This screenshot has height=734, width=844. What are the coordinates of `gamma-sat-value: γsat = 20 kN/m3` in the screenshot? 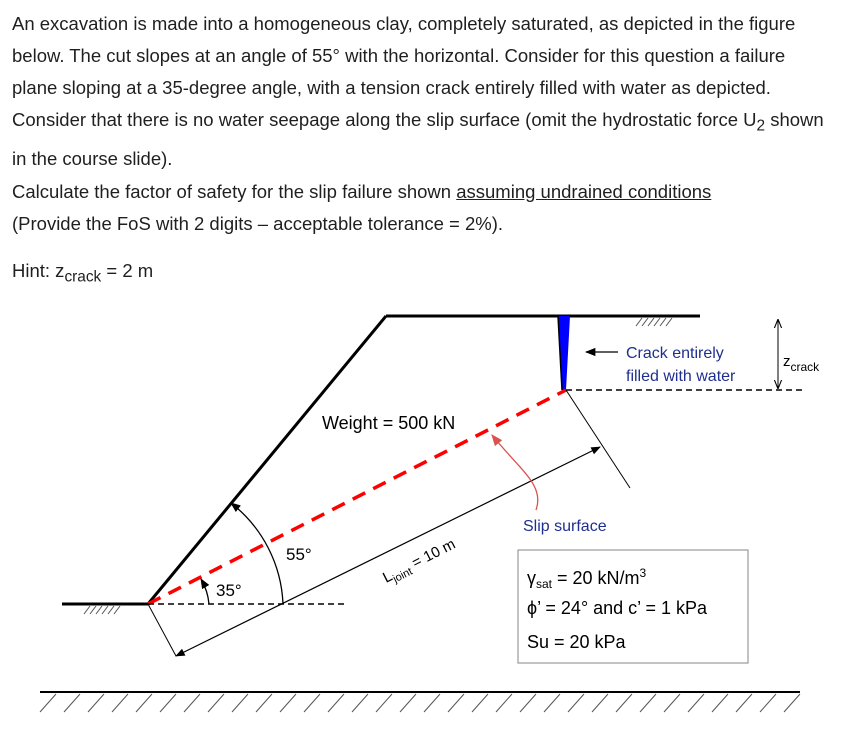 It's located at (587, 578).